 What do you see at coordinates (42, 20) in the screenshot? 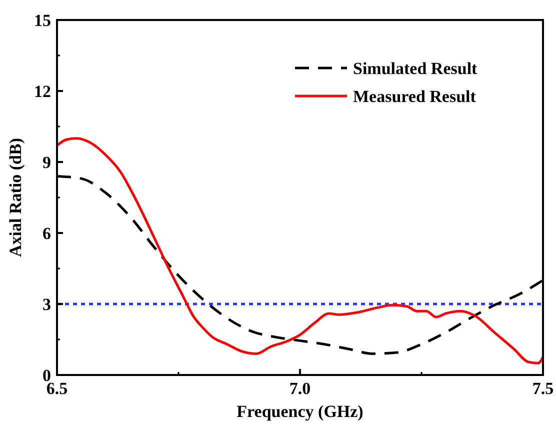
I see `y-tick-label: 15` at bounding box center [42, 20].